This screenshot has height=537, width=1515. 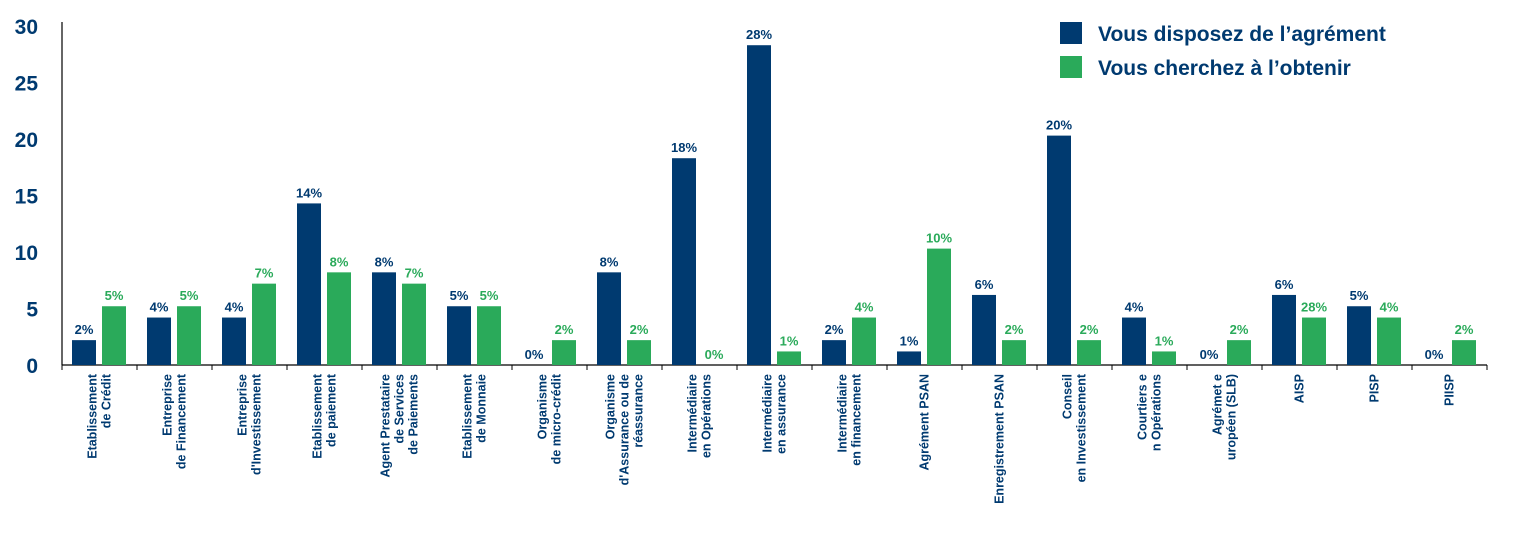 I want to click on category-label-line: Enregistrement PSAN, so click(x=1000, y=439).